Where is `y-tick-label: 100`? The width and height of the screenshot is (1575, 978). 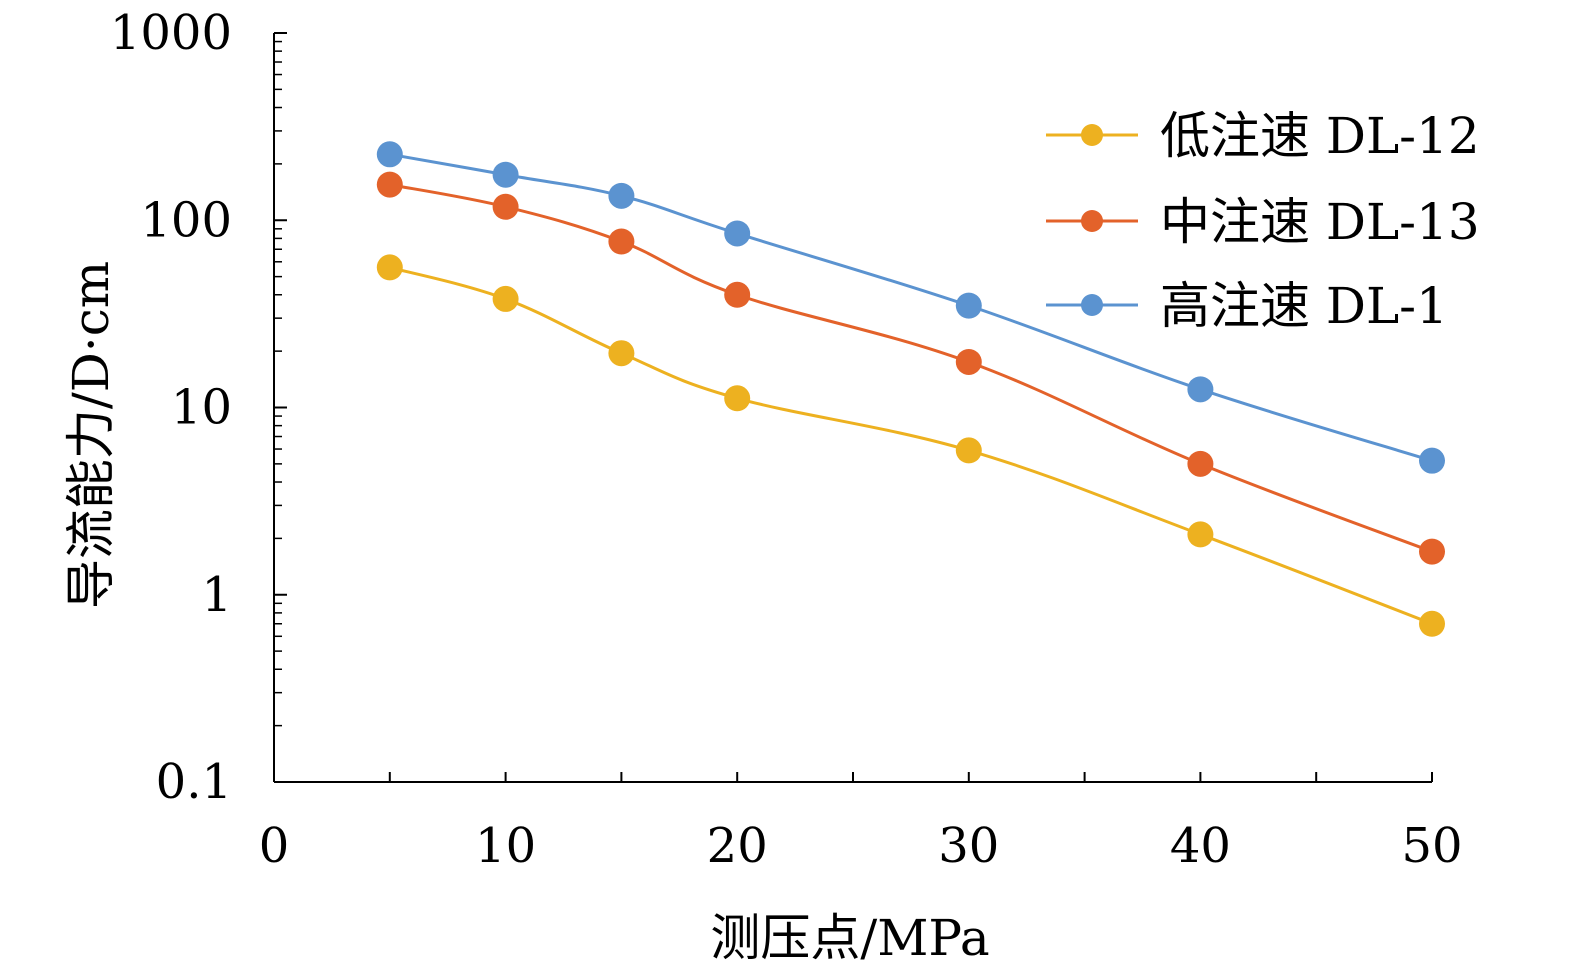
y-tick-label: 100 is located at coordinates (186, 220).